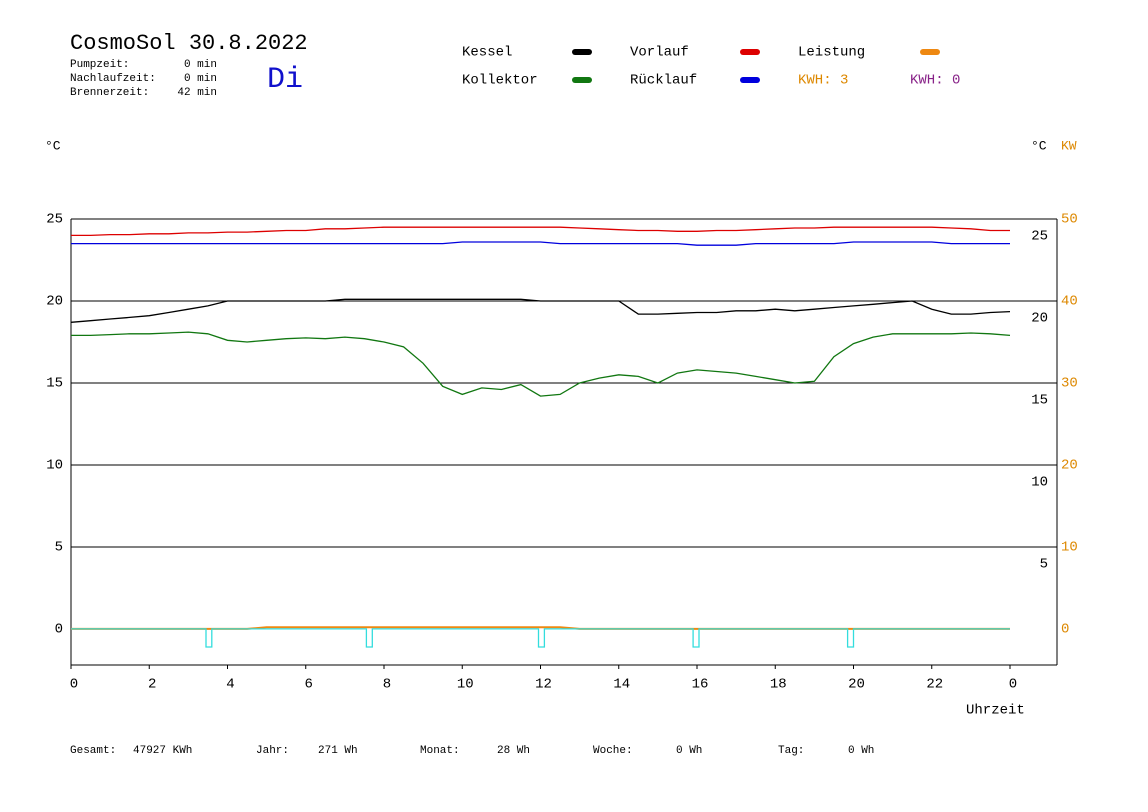 This screenshot has height=812, width=1148. Describe the element at coordinates (663, 81) in the screenshot. I see `legend-label: Rücklauf` at that location.